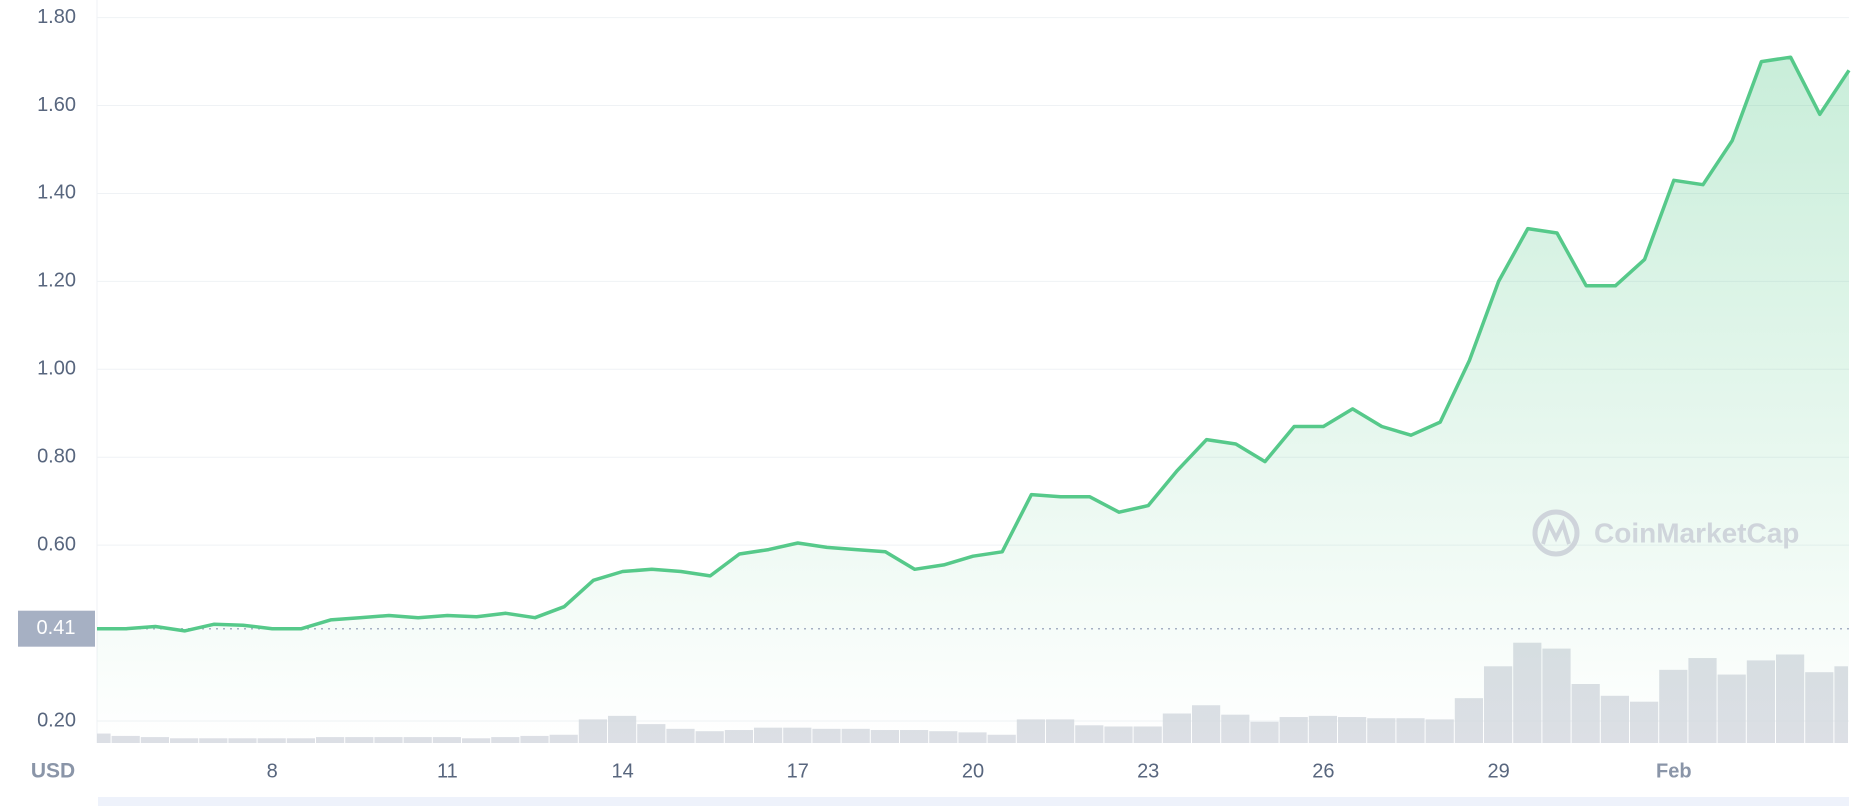 The width and height of the screenshot is (1858, 806). I want to click on unit-label: USD, so click(53, 771).